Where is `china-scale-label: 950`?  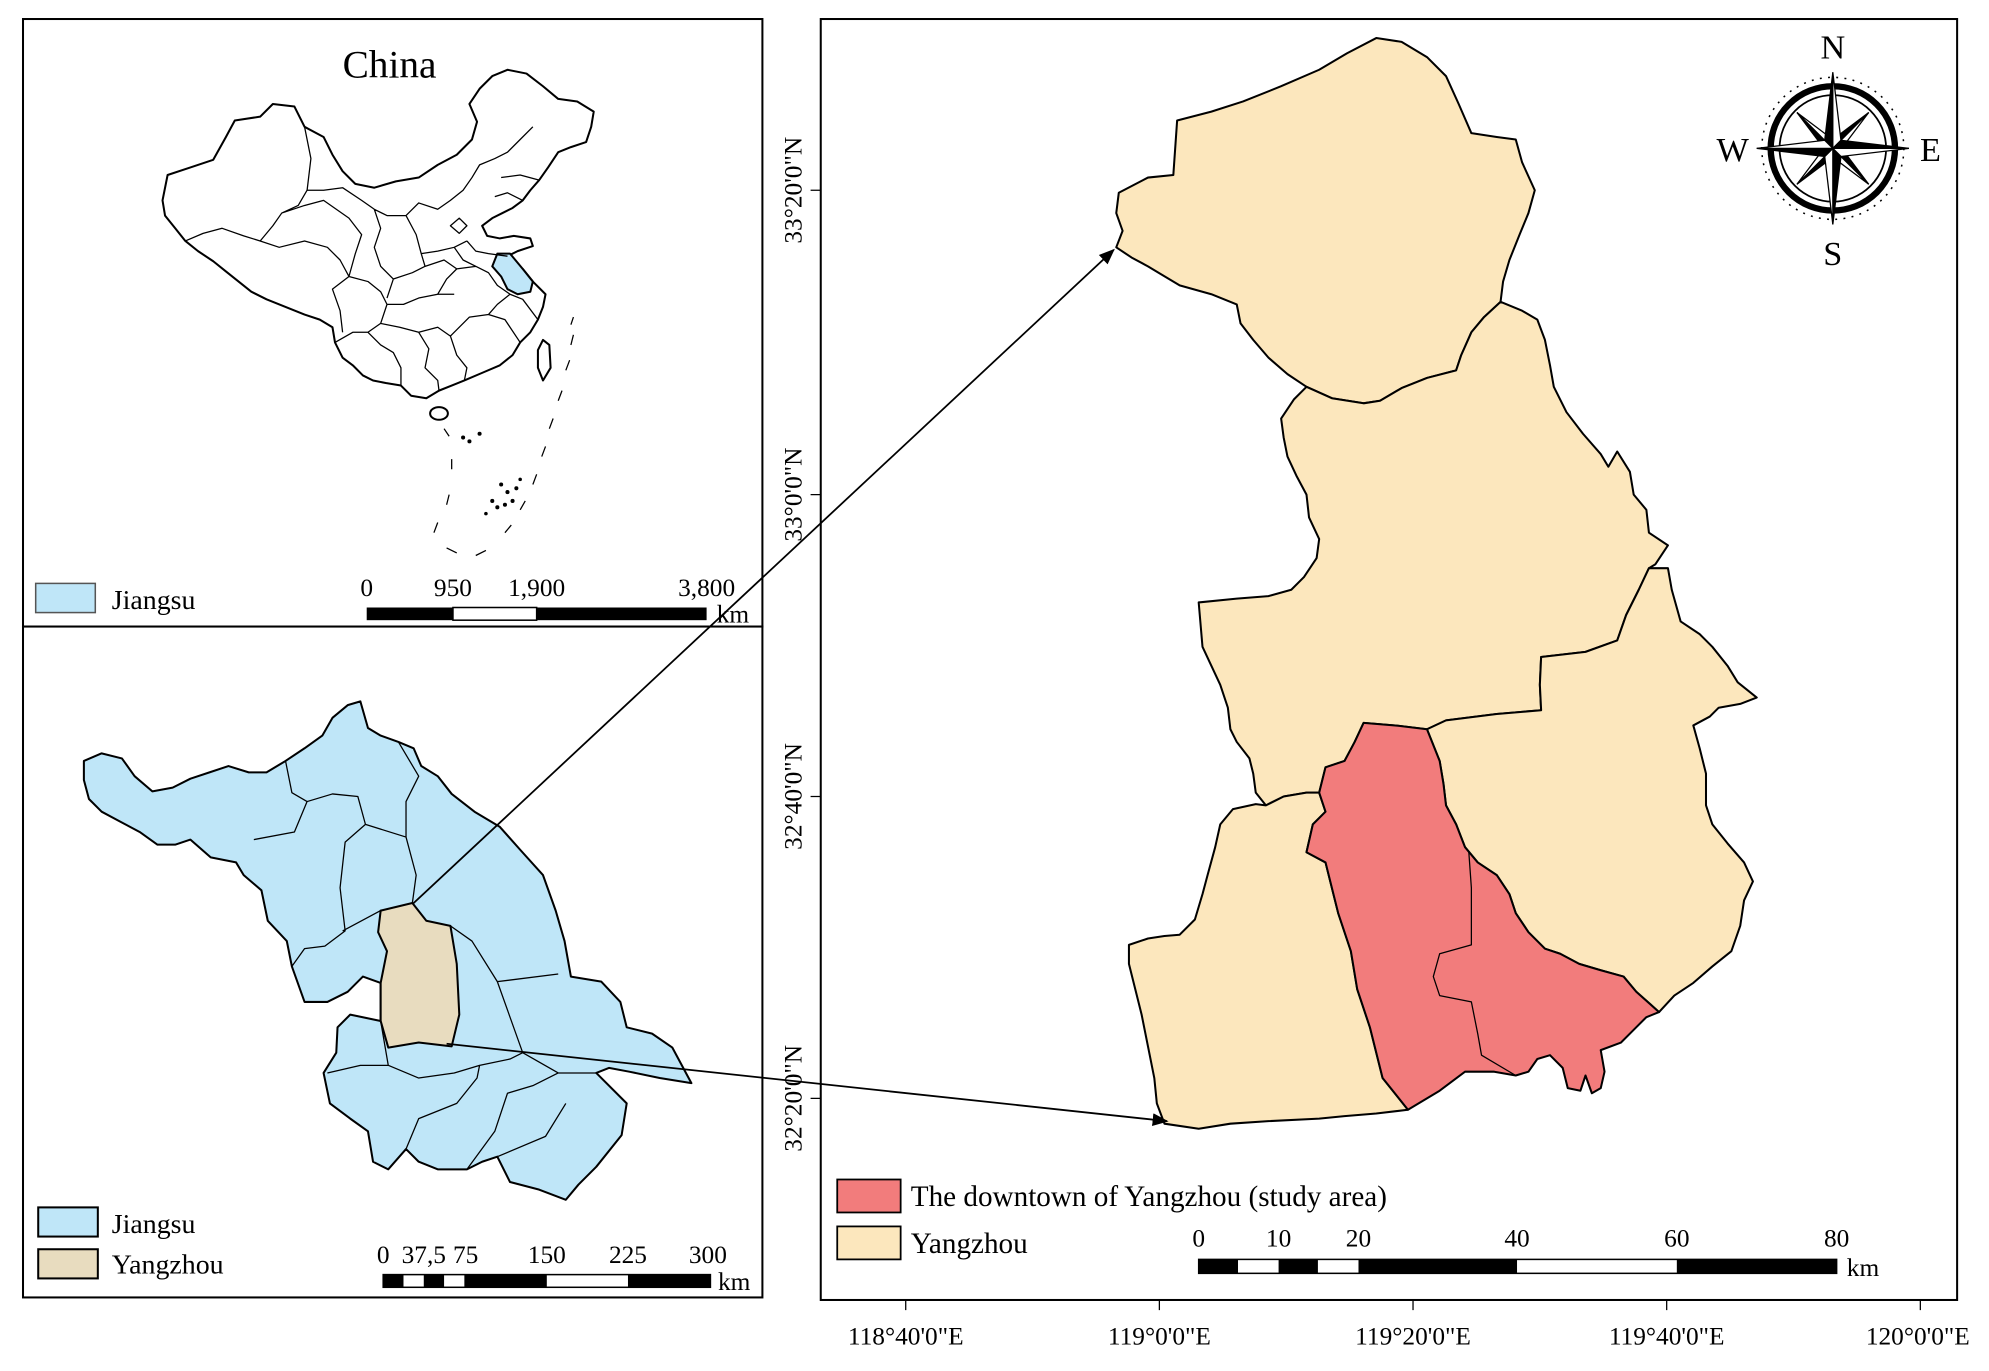 china-scale-label: 950 is located at coordinates (453, 588).